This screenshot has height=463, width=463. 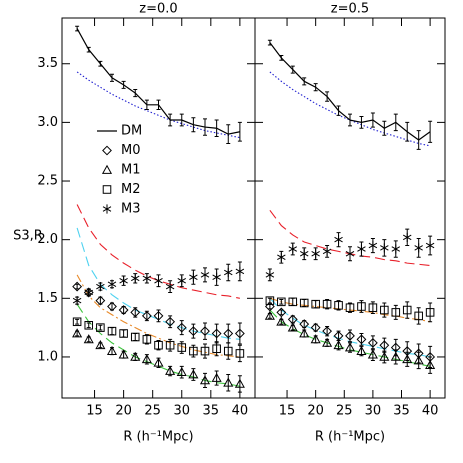 I want to click on legend-label: M1, so click(x=131, y=170).